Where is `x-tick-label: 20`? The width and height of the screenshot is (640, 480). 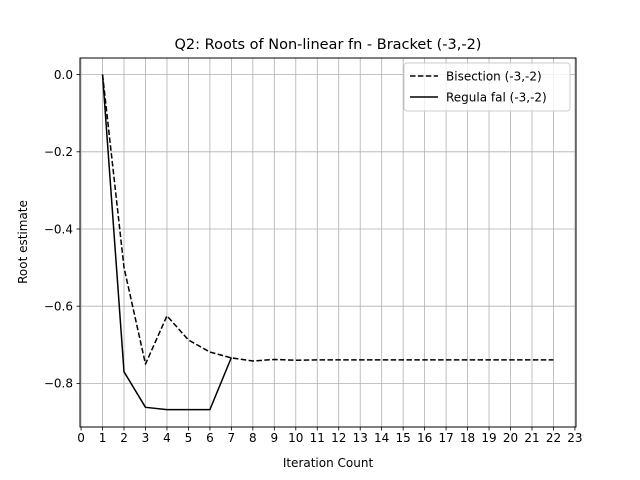 x-tick-label: 20 is located at coordinates (510, 438).